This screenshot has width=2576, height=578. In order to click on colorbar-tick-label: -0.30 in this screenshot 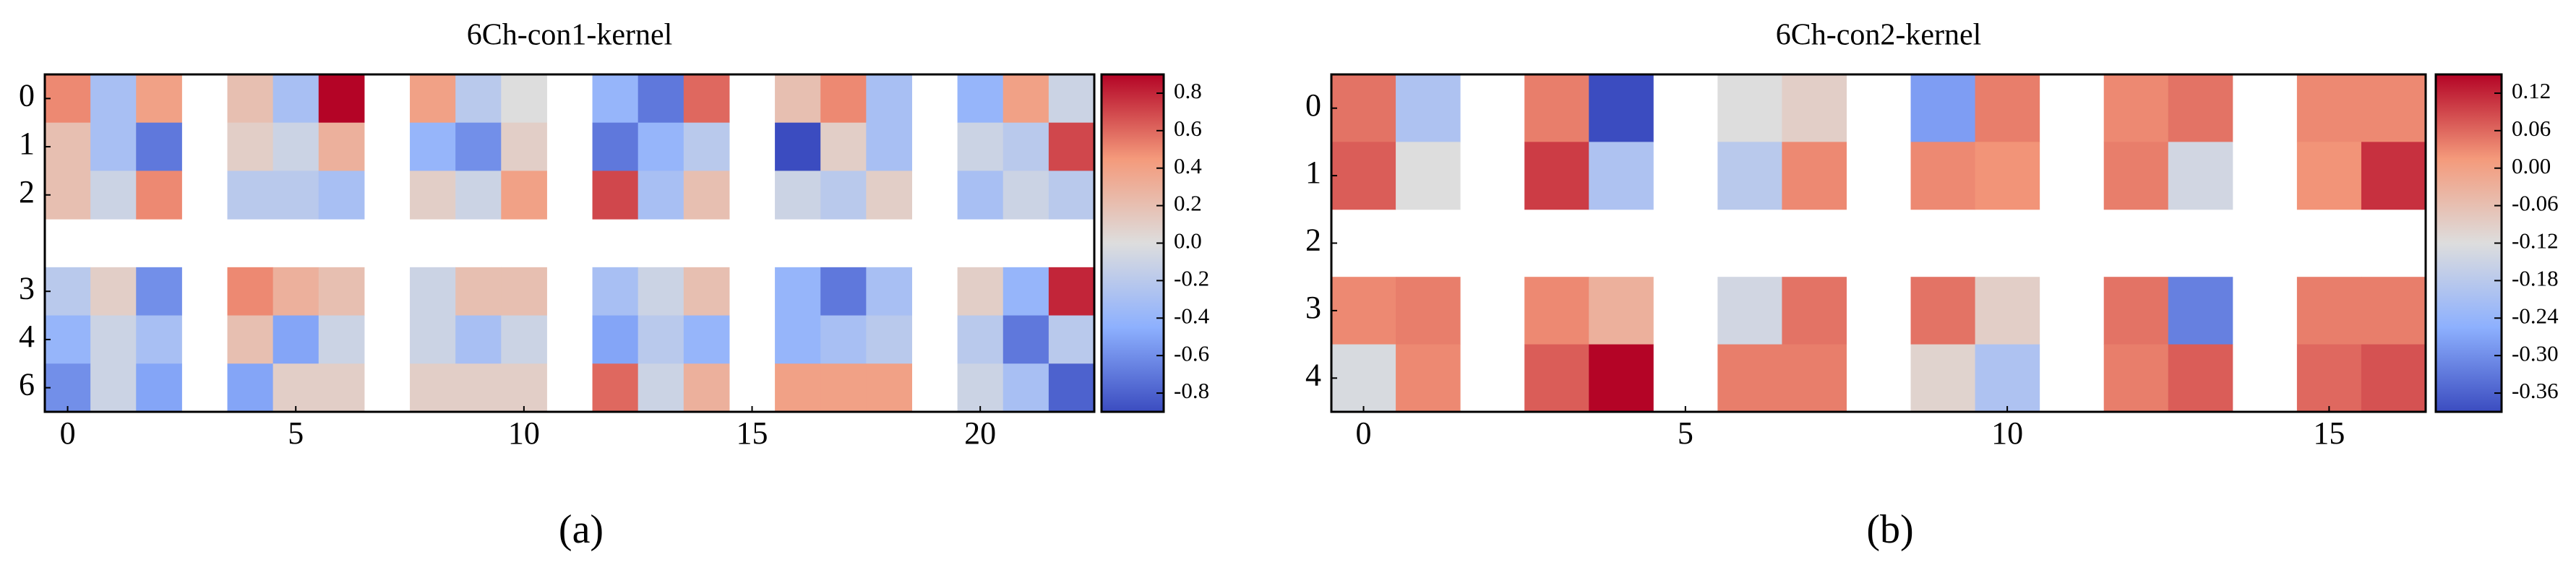, I will do `click(2536, 353)`.